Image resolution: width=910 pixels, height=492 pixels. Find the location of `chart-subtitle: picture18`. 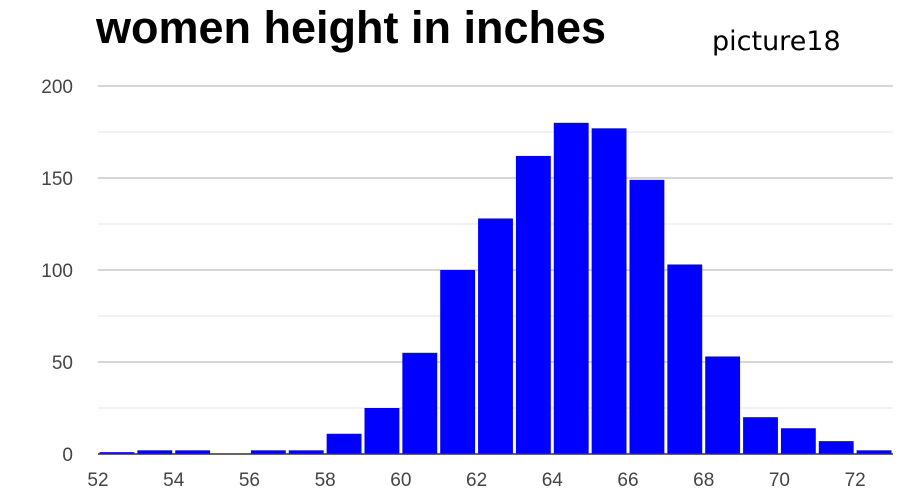

chart-subtitle: picture18 is located at coordinates (776, 41).